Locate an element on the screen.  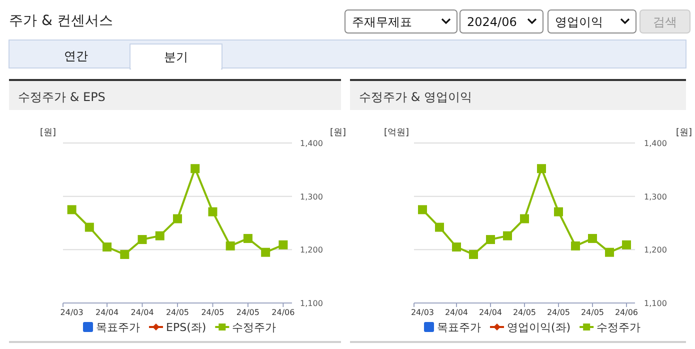
chart-title: 수정주가 & EPS is located at coordinates (62, 97).